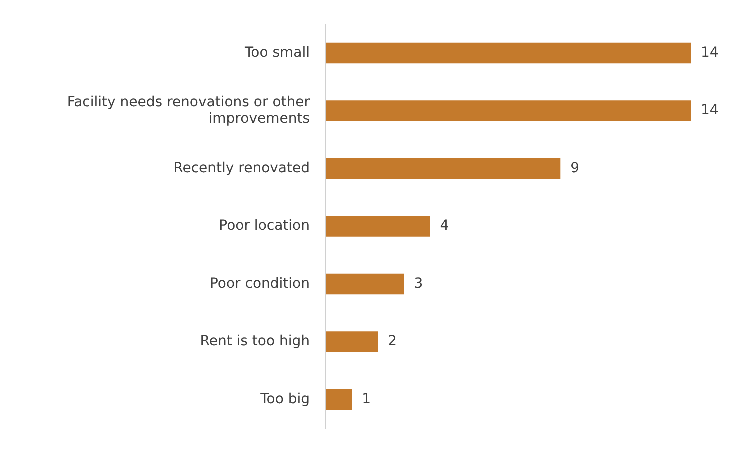  I want to click on data-label: 2, so click(393, 342).